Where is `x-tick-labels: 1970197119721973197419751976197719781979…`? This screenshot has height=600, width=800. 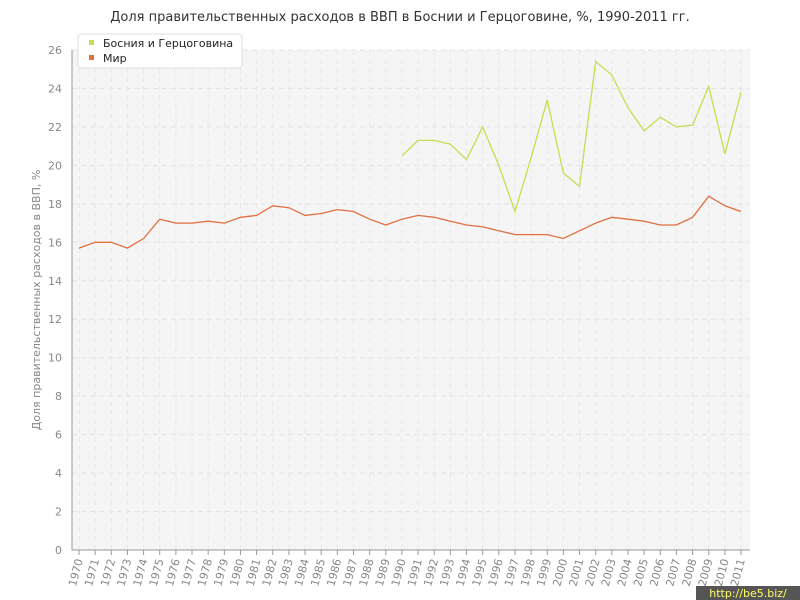 x-tick-labels: 1970197119721973197419751976197719781979… is located at coordinates (407, 572).